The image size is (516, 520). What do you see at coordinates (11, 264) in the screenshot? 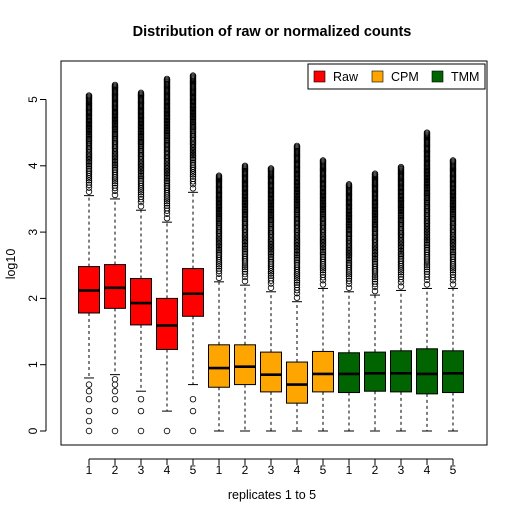
I see `y-axis-label: log10` at bounding box center [11, 264].